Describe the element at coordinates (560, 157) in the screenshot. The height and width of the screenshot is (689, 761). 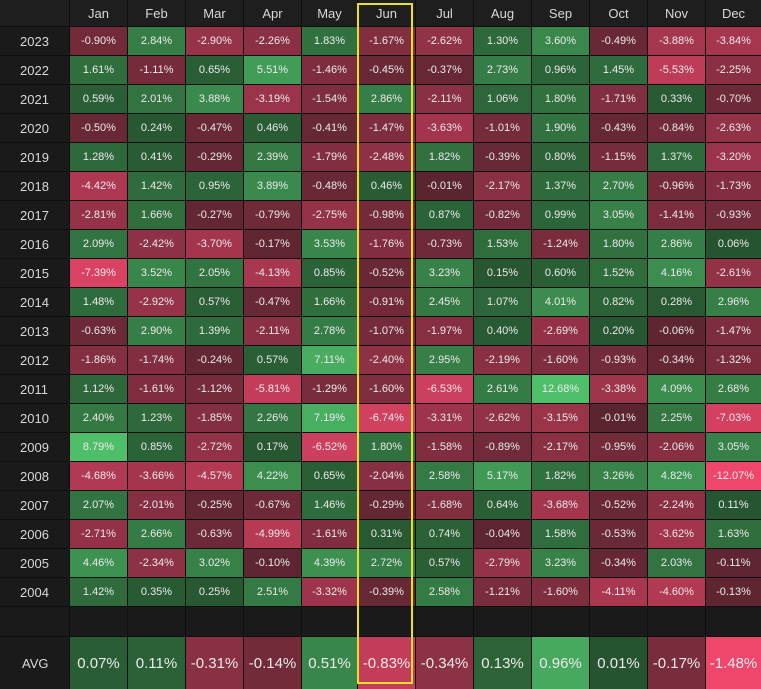
I see `return-cell: 0.80%` at that location.